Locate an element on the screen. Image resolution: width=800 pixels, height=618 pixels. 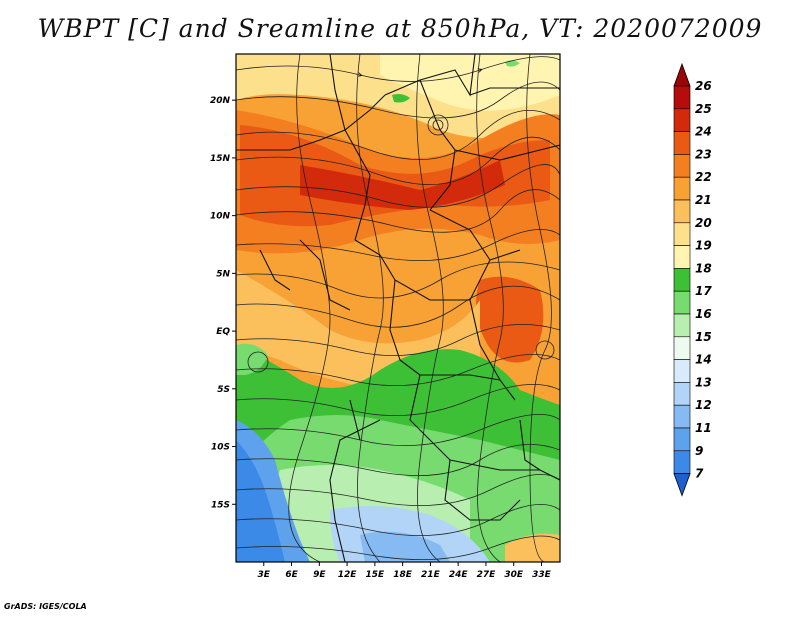
longitude-axis: 3E 6E 9E 12E 15E 18E 21E 24E 27E 30E 33E is located at coordinates (405, 571).